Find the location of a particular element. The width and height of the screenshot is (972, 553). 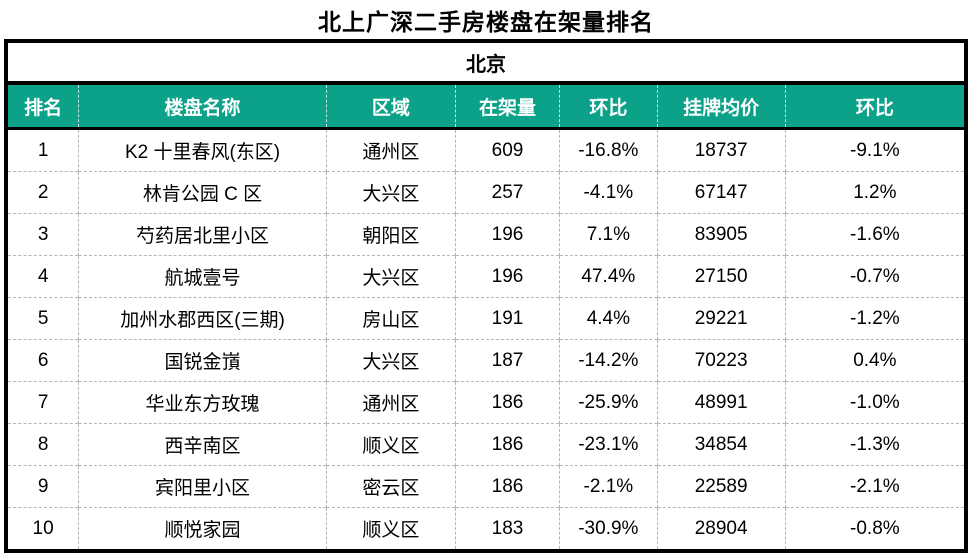

rank-cell: 7 is located at coordinates (43, 402).